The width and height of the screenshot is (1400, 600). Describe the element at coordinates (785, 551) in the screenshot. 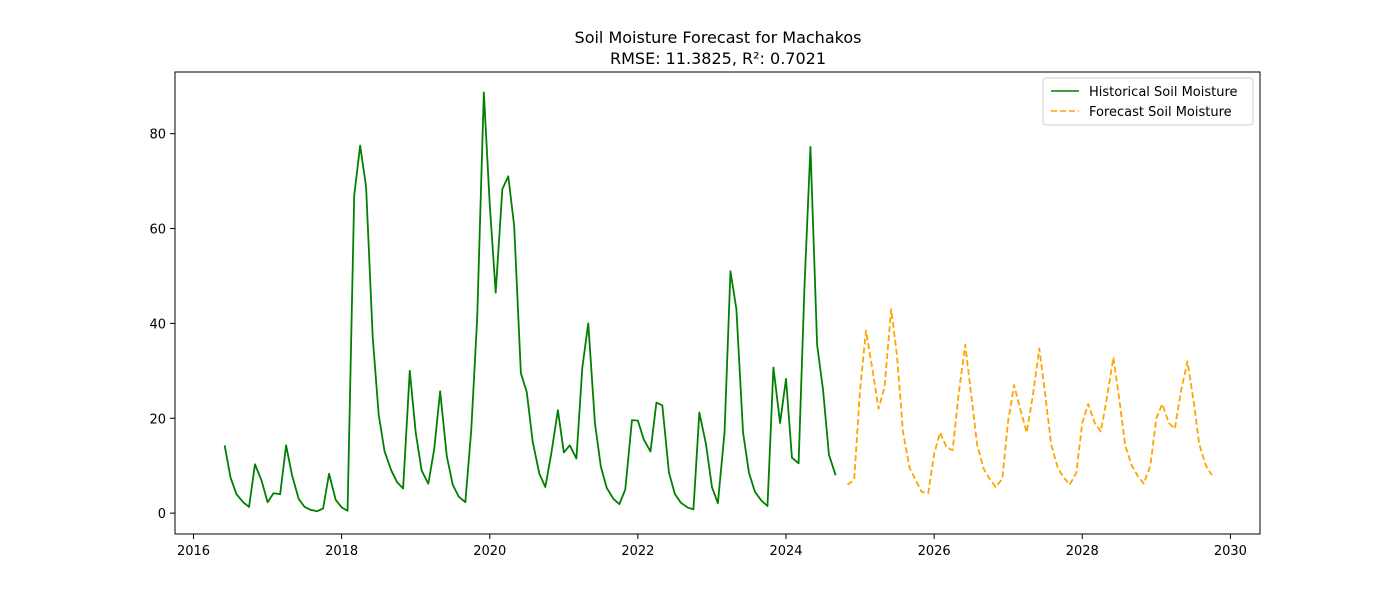

I see `x-tick-label: 2024` at that location.